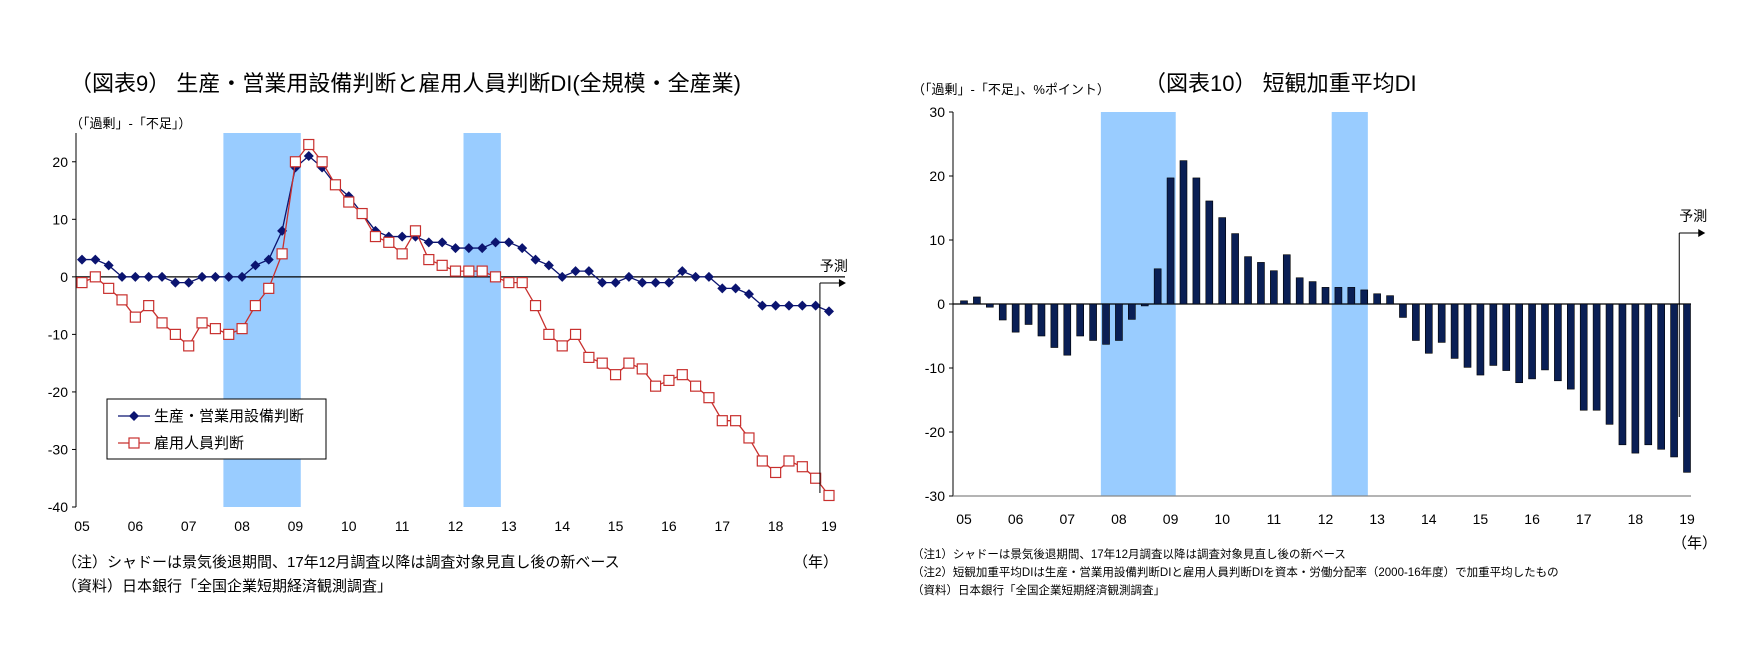 This screenshot has width=1763, height=654. Describe the element at coordinates (669, 526) in the screenshot. I see `chart1-x-tick-label: 16` at that location.